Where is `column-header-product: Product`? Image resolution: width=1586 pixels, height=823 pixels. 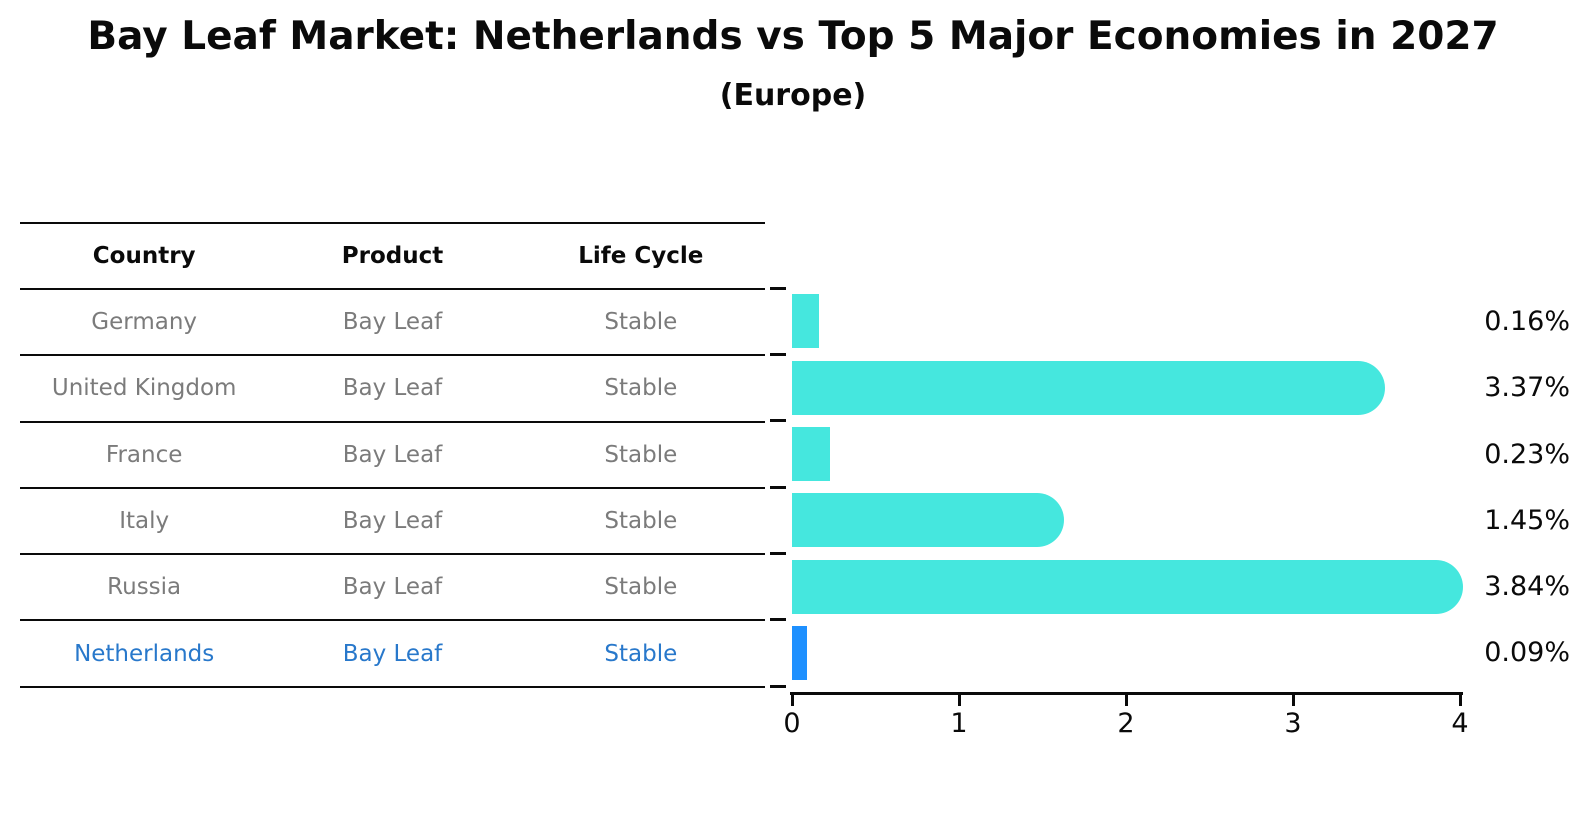 column-header-product: Product is located at coordinates (392, 256).